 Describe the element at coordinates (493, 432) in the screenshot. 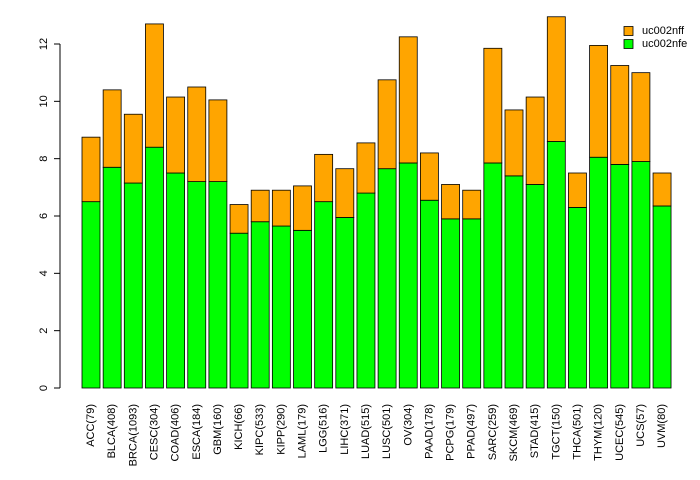

I see `x-tick-label: SARC(259)` at that location.